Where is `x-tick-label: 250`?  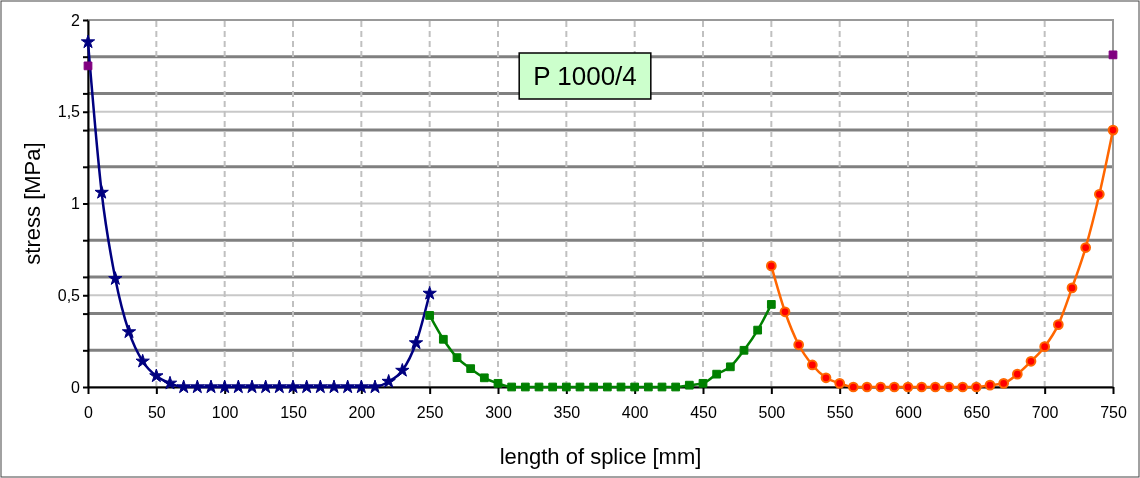 x-tick-label: 250 is located at coordinates (430, 412).